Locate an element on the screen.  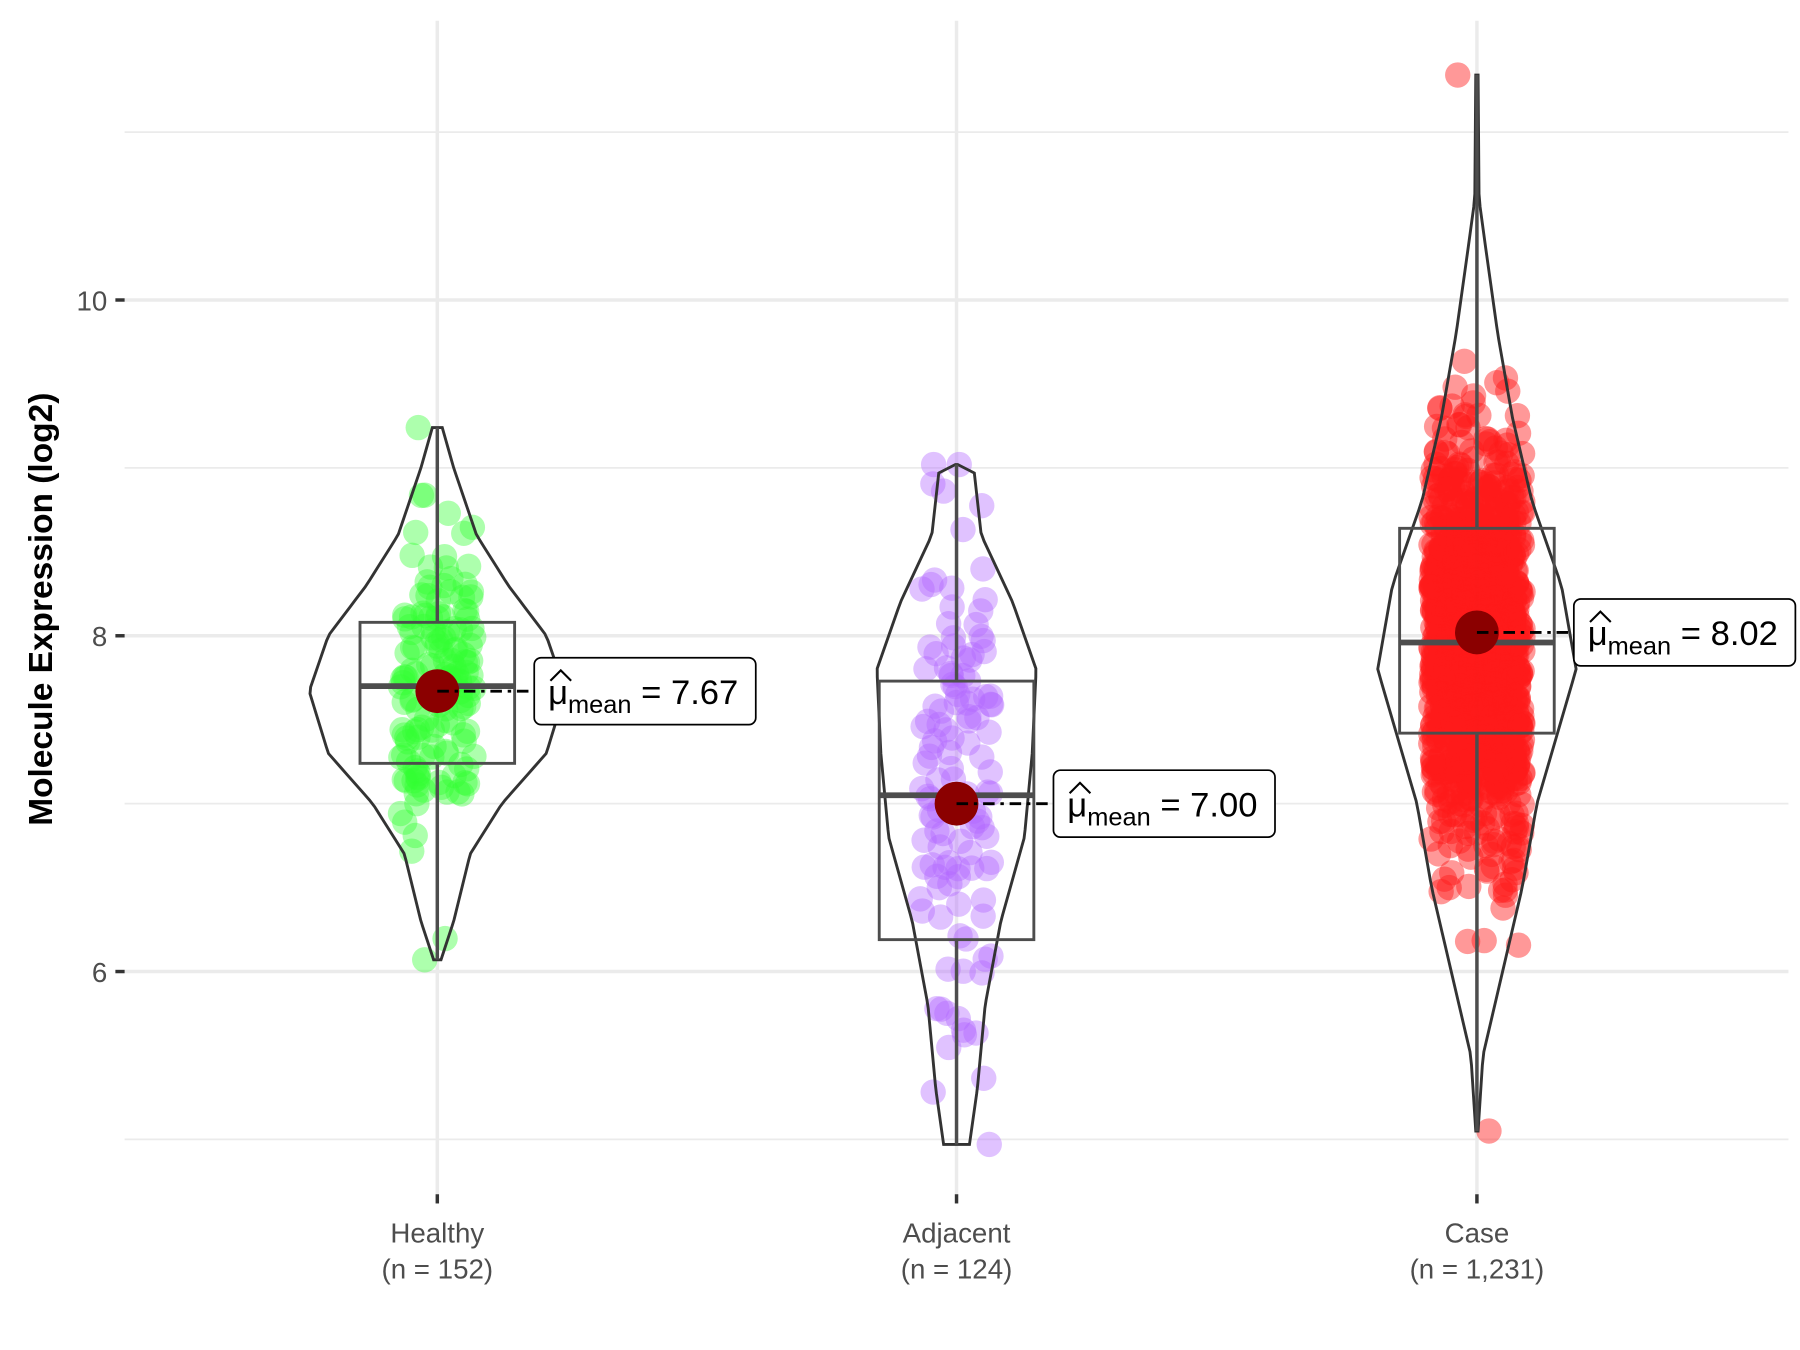
y-tick-label: 8 is located at coordinates (99, 636).